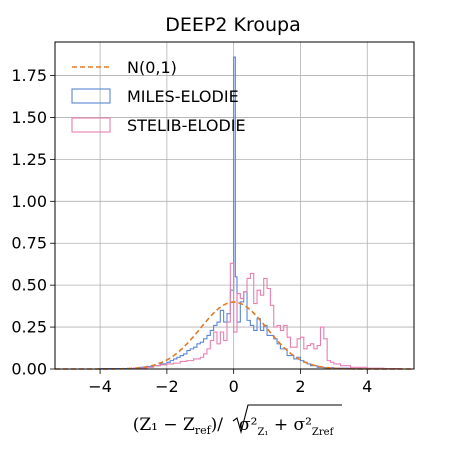  What do you see at coordinates (323, 432) in the screenshot?
I see `xlabel-sigma2-sub: Zref` at bounding box center [323, 432].